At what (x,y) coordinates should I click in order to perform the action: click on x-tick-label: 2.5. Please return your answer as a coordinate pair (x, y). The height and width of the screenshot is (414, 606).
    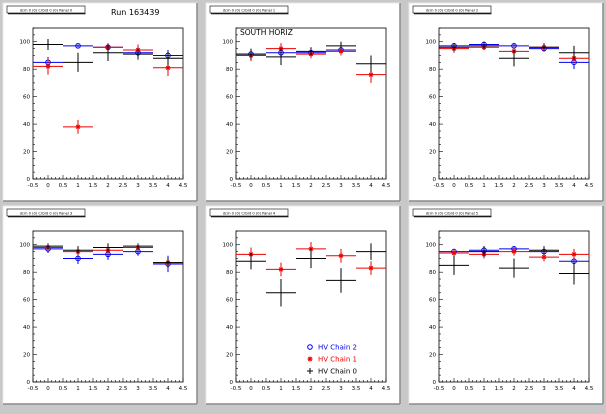
    Looking at the image, I should click on (123, 186).